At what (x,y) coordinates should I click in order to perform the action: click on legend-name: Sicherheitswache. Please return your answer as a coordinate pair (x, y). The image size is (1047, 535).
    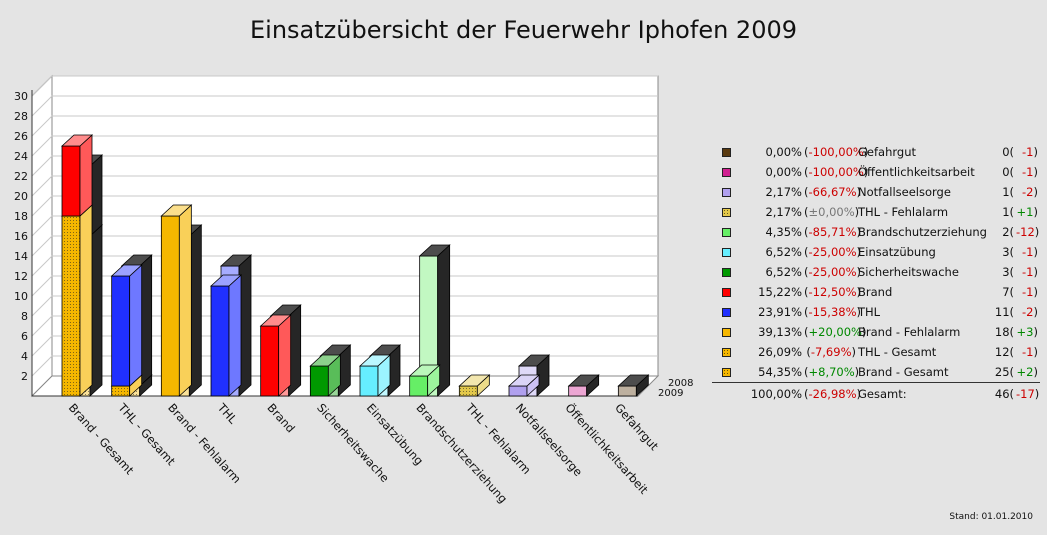
    Looking at the image, I should click on (908, 272).